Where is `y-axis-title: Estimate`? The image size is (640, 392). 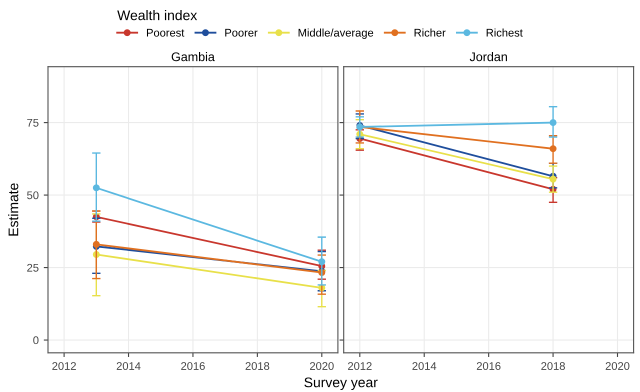
y-axis-title: Estimate is located at coordinates (13, 209).